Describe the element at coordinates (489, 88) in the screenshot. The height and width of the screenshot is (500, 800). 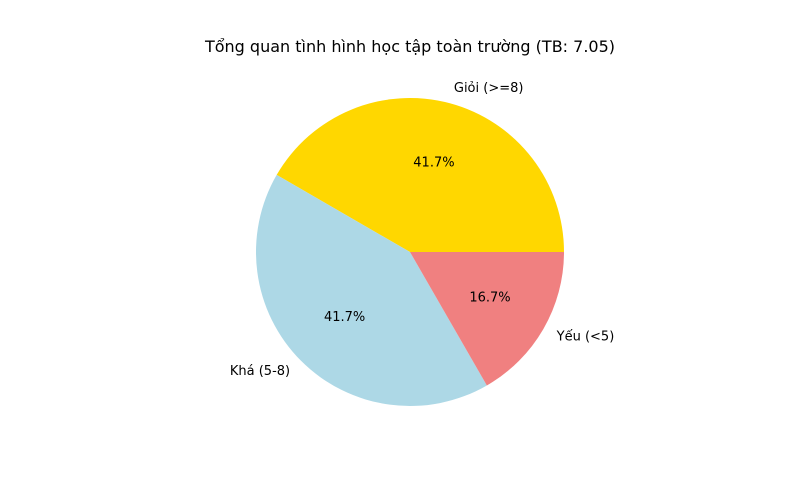
I see `slice-label-gi-i-8: Giỏi (>=8)` at that location.